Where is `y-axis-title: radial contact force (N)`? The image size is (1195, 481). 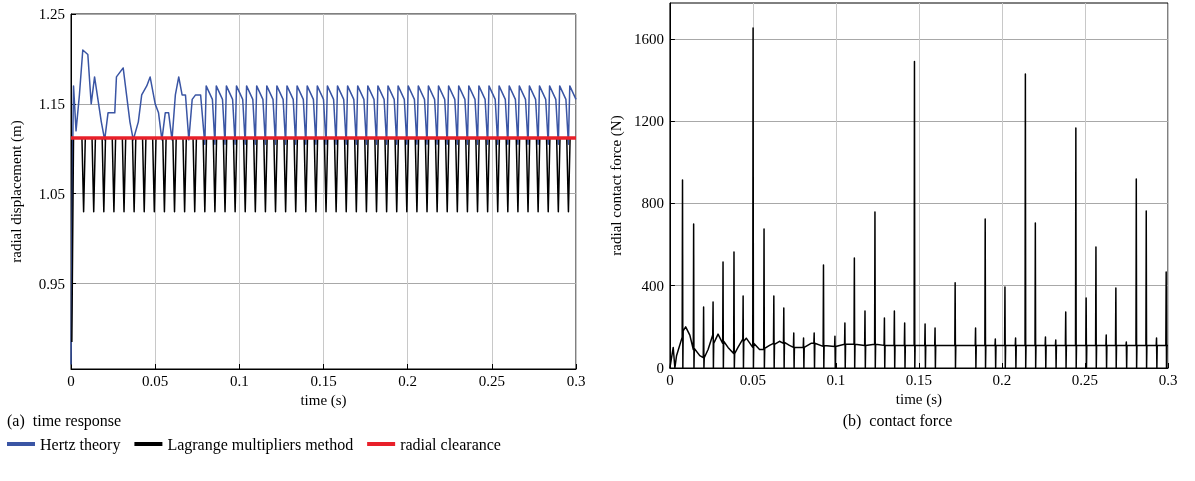 y-axis-title: radial contact force (N) is located at coordinates (616, 185).